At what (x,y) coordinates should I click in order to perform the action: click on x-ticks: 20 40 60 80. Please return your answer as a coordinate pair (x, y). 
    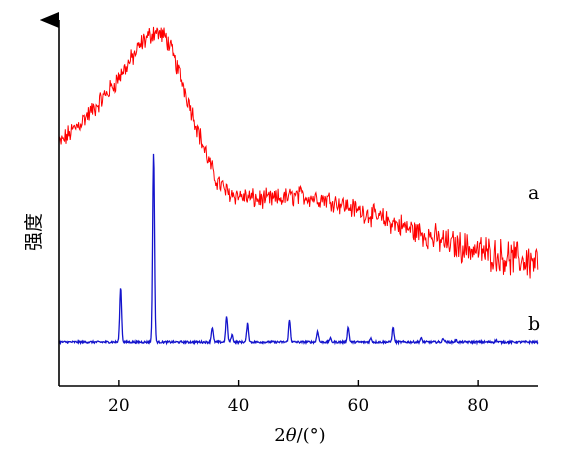
    Looking at the image, I should click on (298, 398).